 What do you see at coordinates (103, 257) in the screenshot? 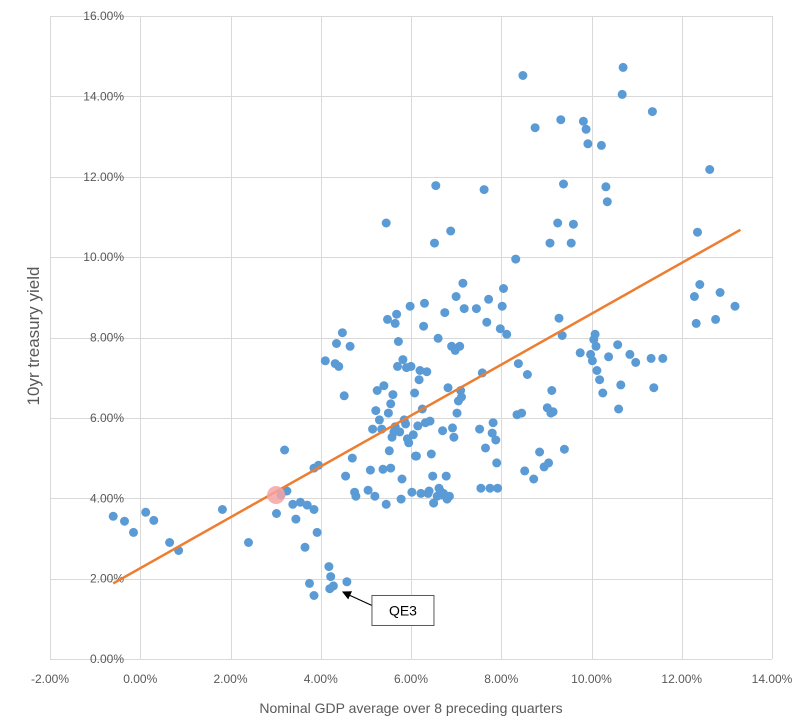
I see `y-tick-label: 10.00%` at bounding box center [103, 257].